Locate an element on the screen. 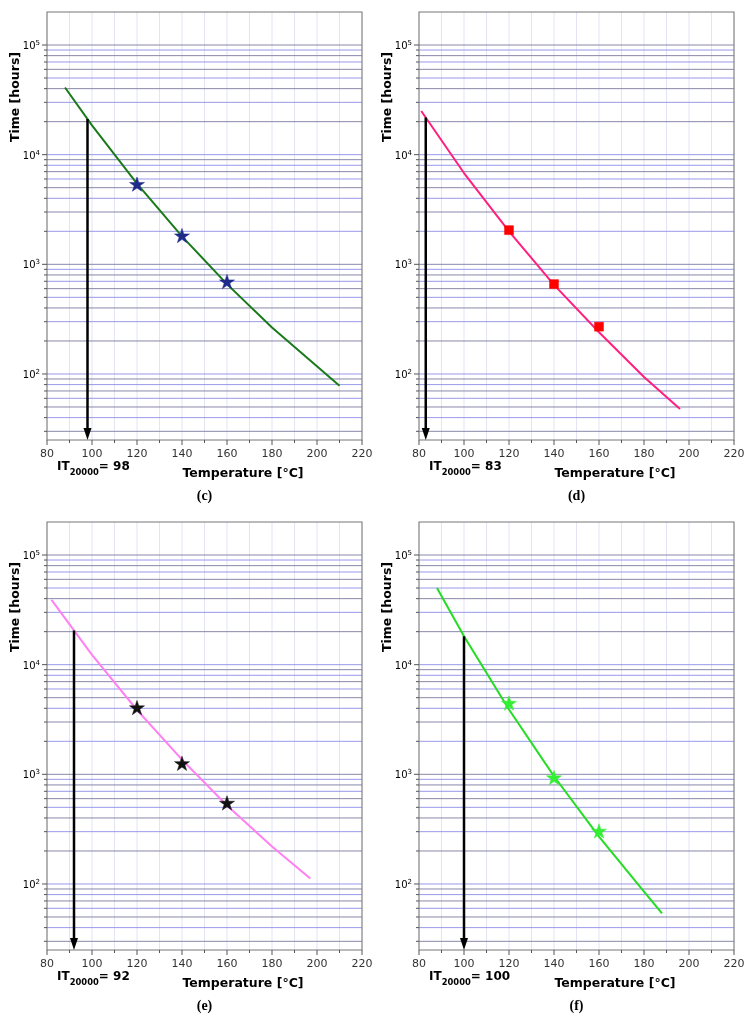  text: (d) is located at coordinates (576, 496).